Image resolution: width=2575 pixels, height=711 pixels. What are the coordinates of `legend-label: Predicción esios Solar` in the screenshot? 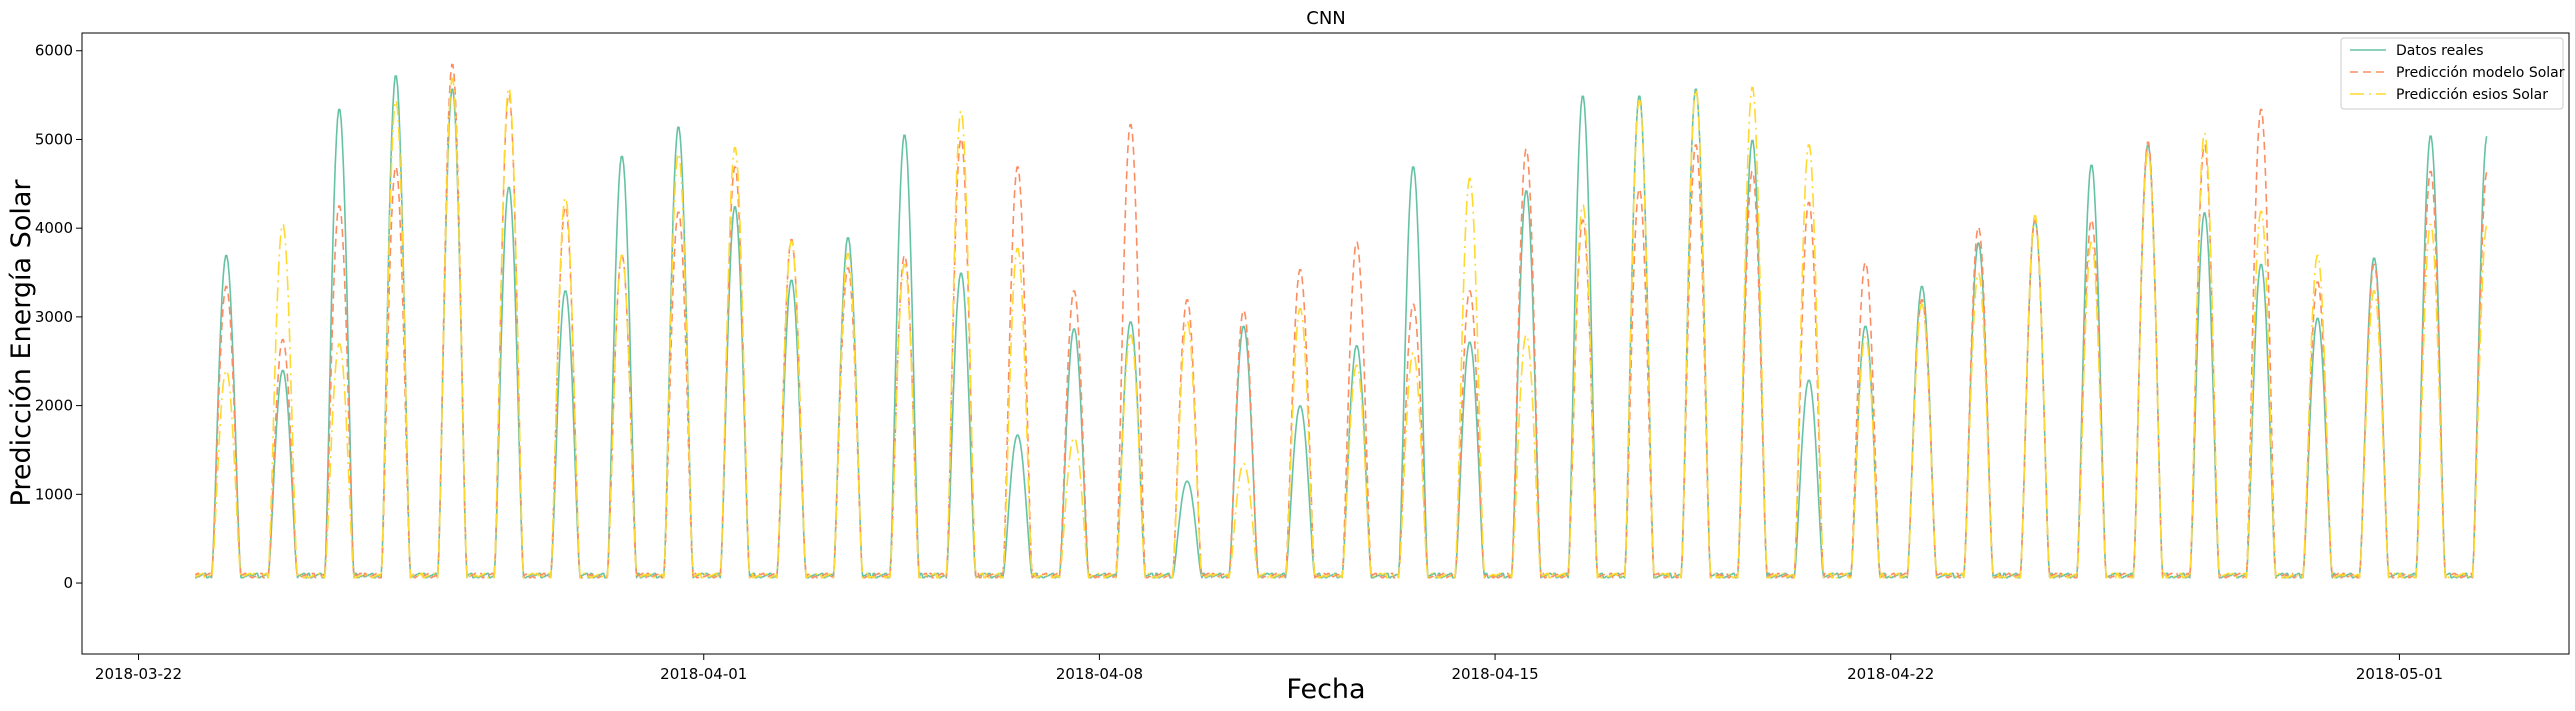 It's located at (2472, 95).